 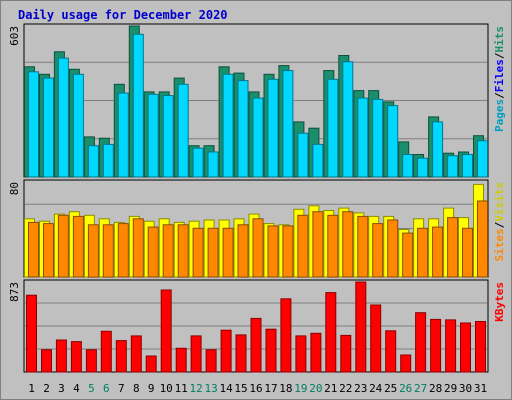 I want to click on x-tick-label: 28, so click(x=435, y=388).